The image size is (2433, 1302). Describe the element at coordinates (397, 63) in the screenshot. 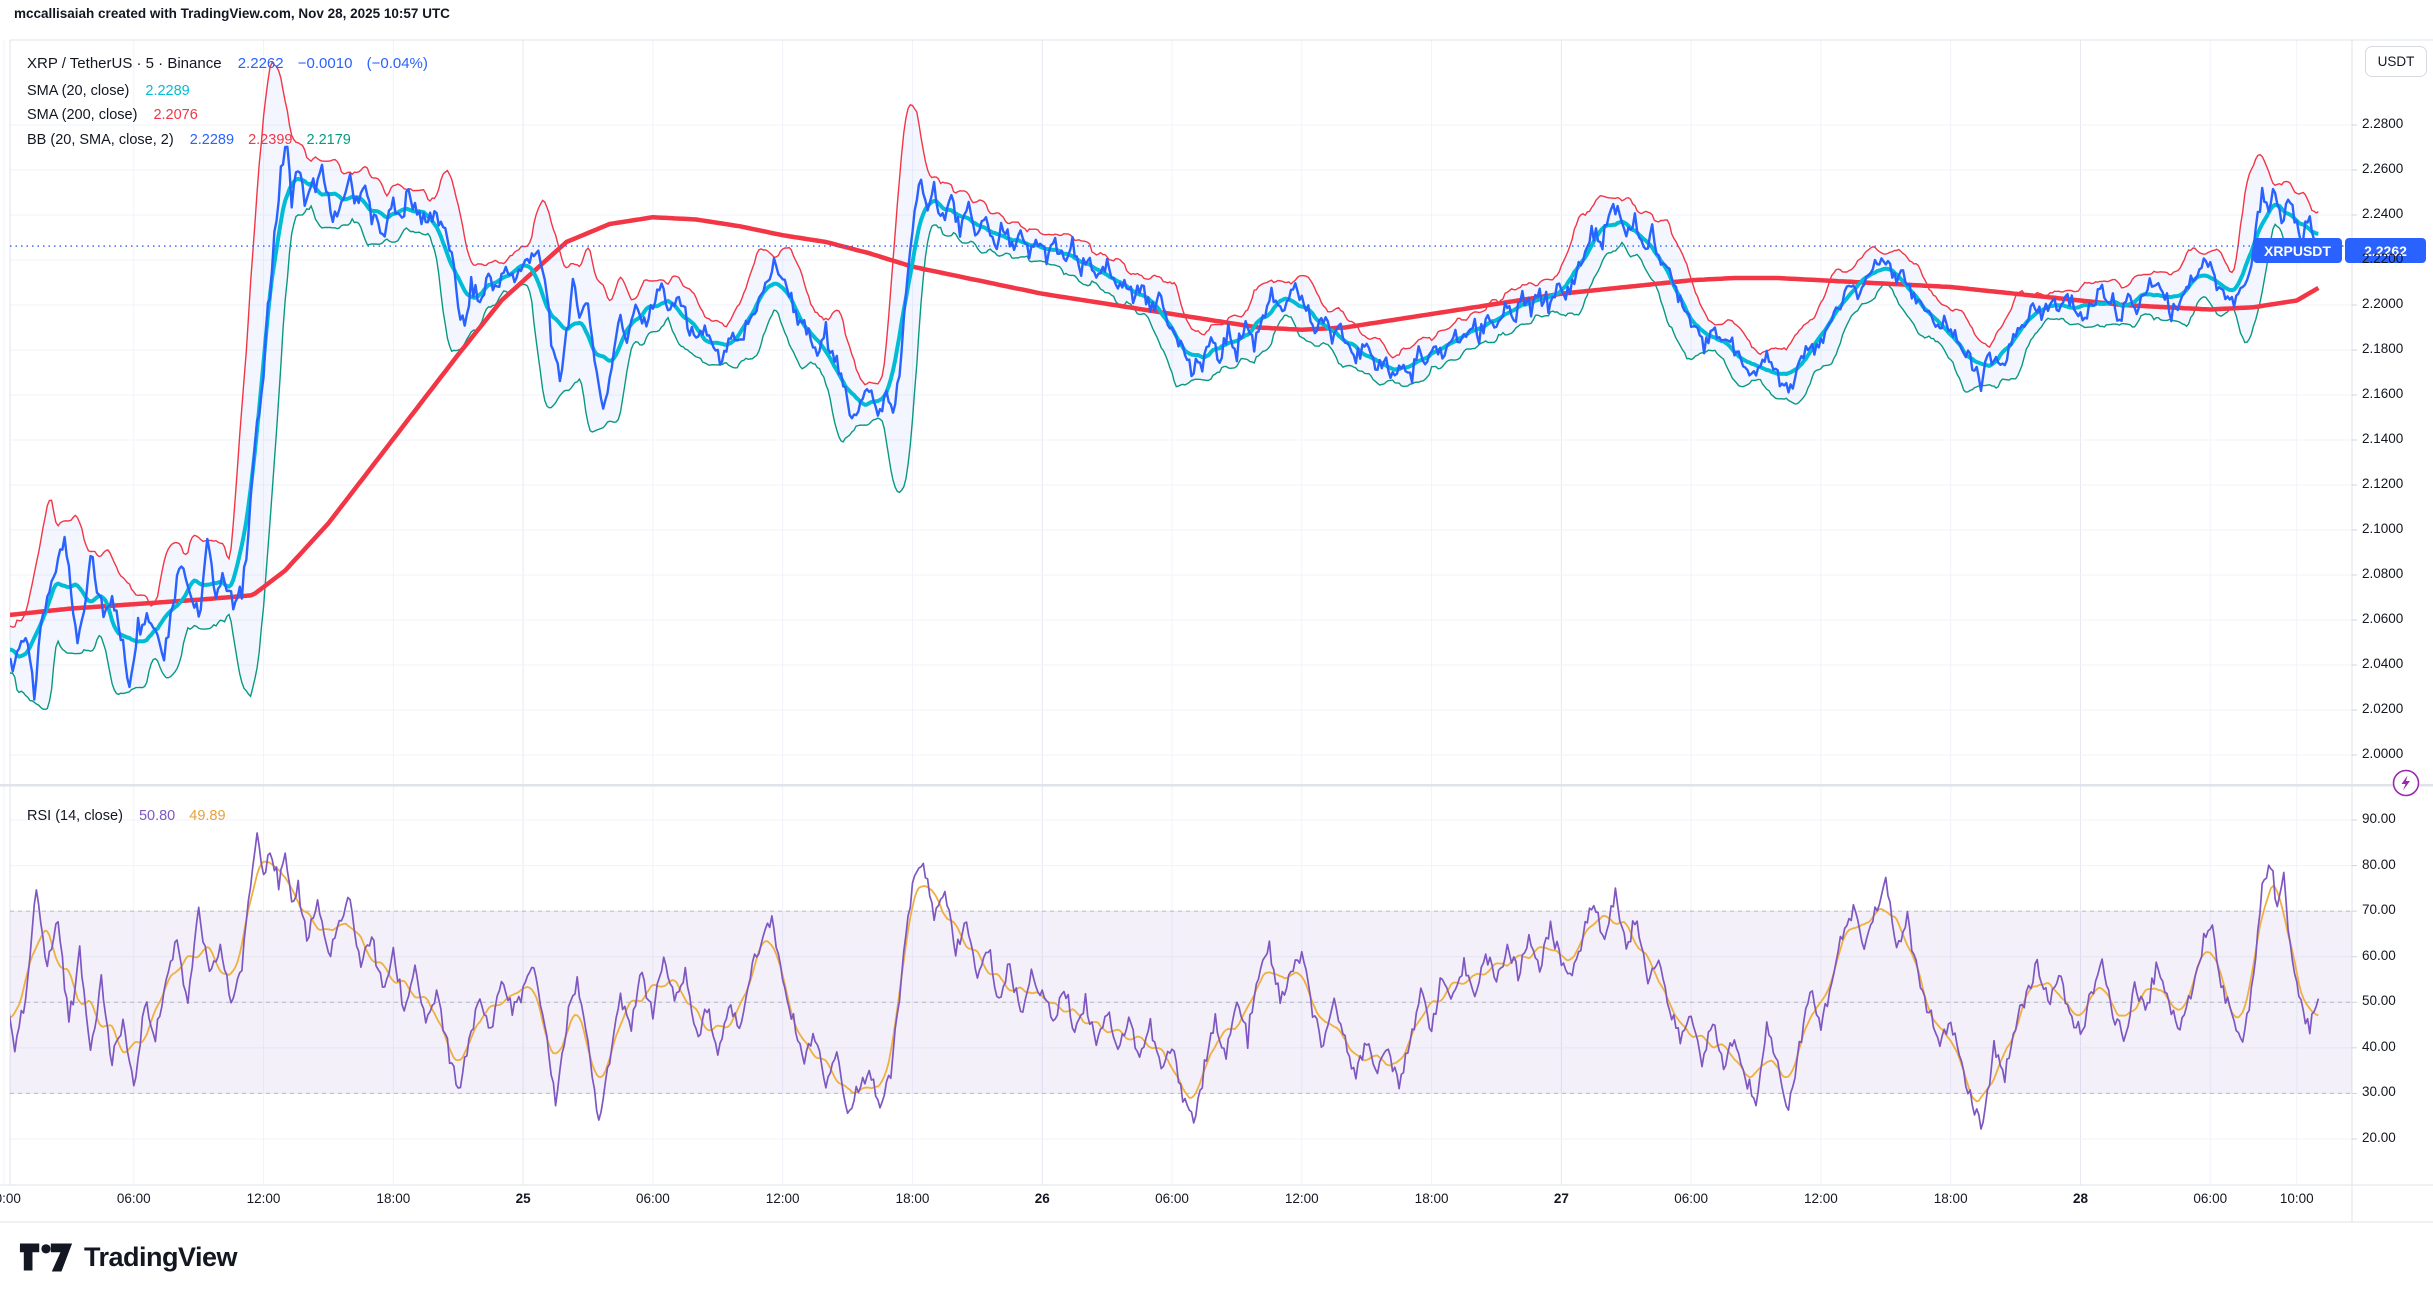

I see `symbol-change-pct: (−0.04%)` at that location.